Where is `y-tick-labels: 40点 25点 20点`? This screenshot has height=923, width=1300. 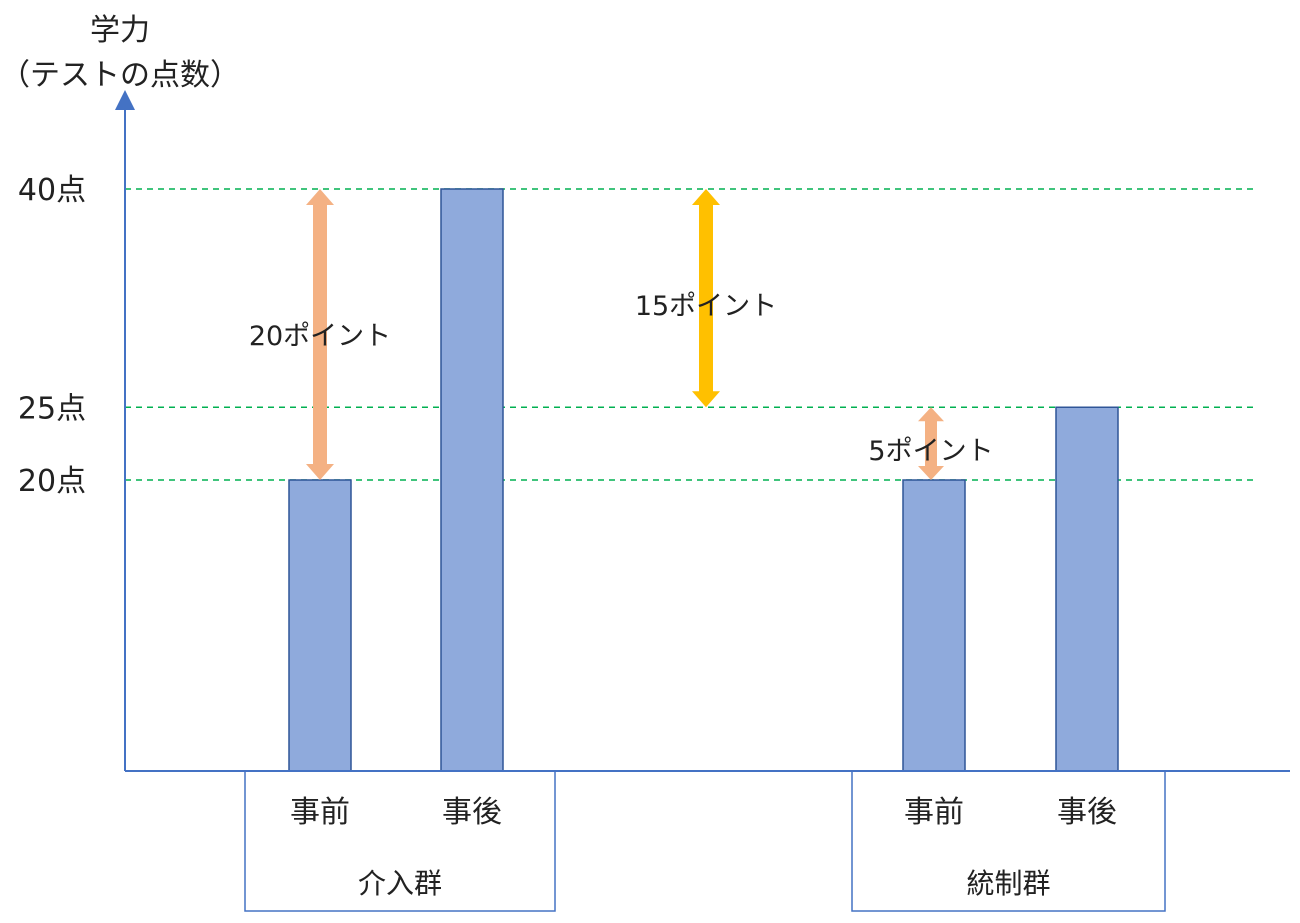 y-tick-labels: 40点 25点 20点 is located at coordinates (52, 336).